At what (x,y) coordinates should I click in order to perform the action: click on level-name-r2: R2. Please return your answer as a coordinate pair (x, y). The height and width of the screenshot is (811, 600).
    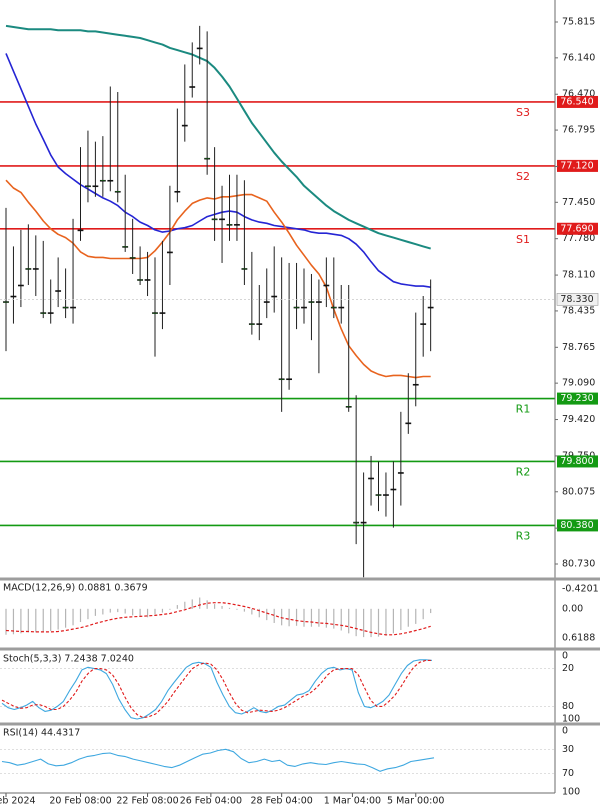
    Looking at the image, I should click on (523, 471).